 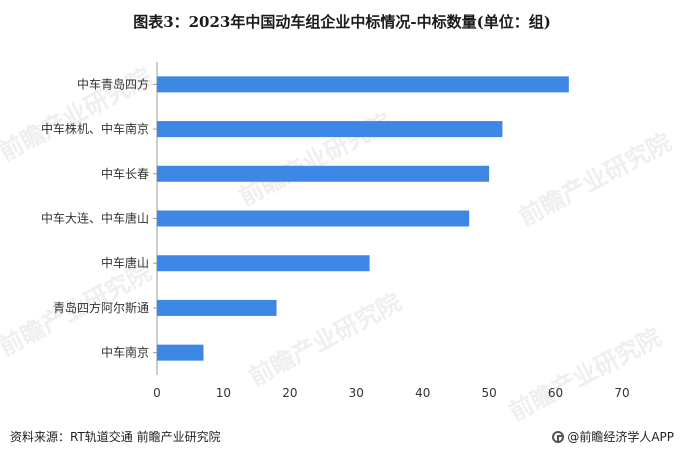 I want to click on y-tick-label: 中车青岛四方, so click(x=113, y=83).